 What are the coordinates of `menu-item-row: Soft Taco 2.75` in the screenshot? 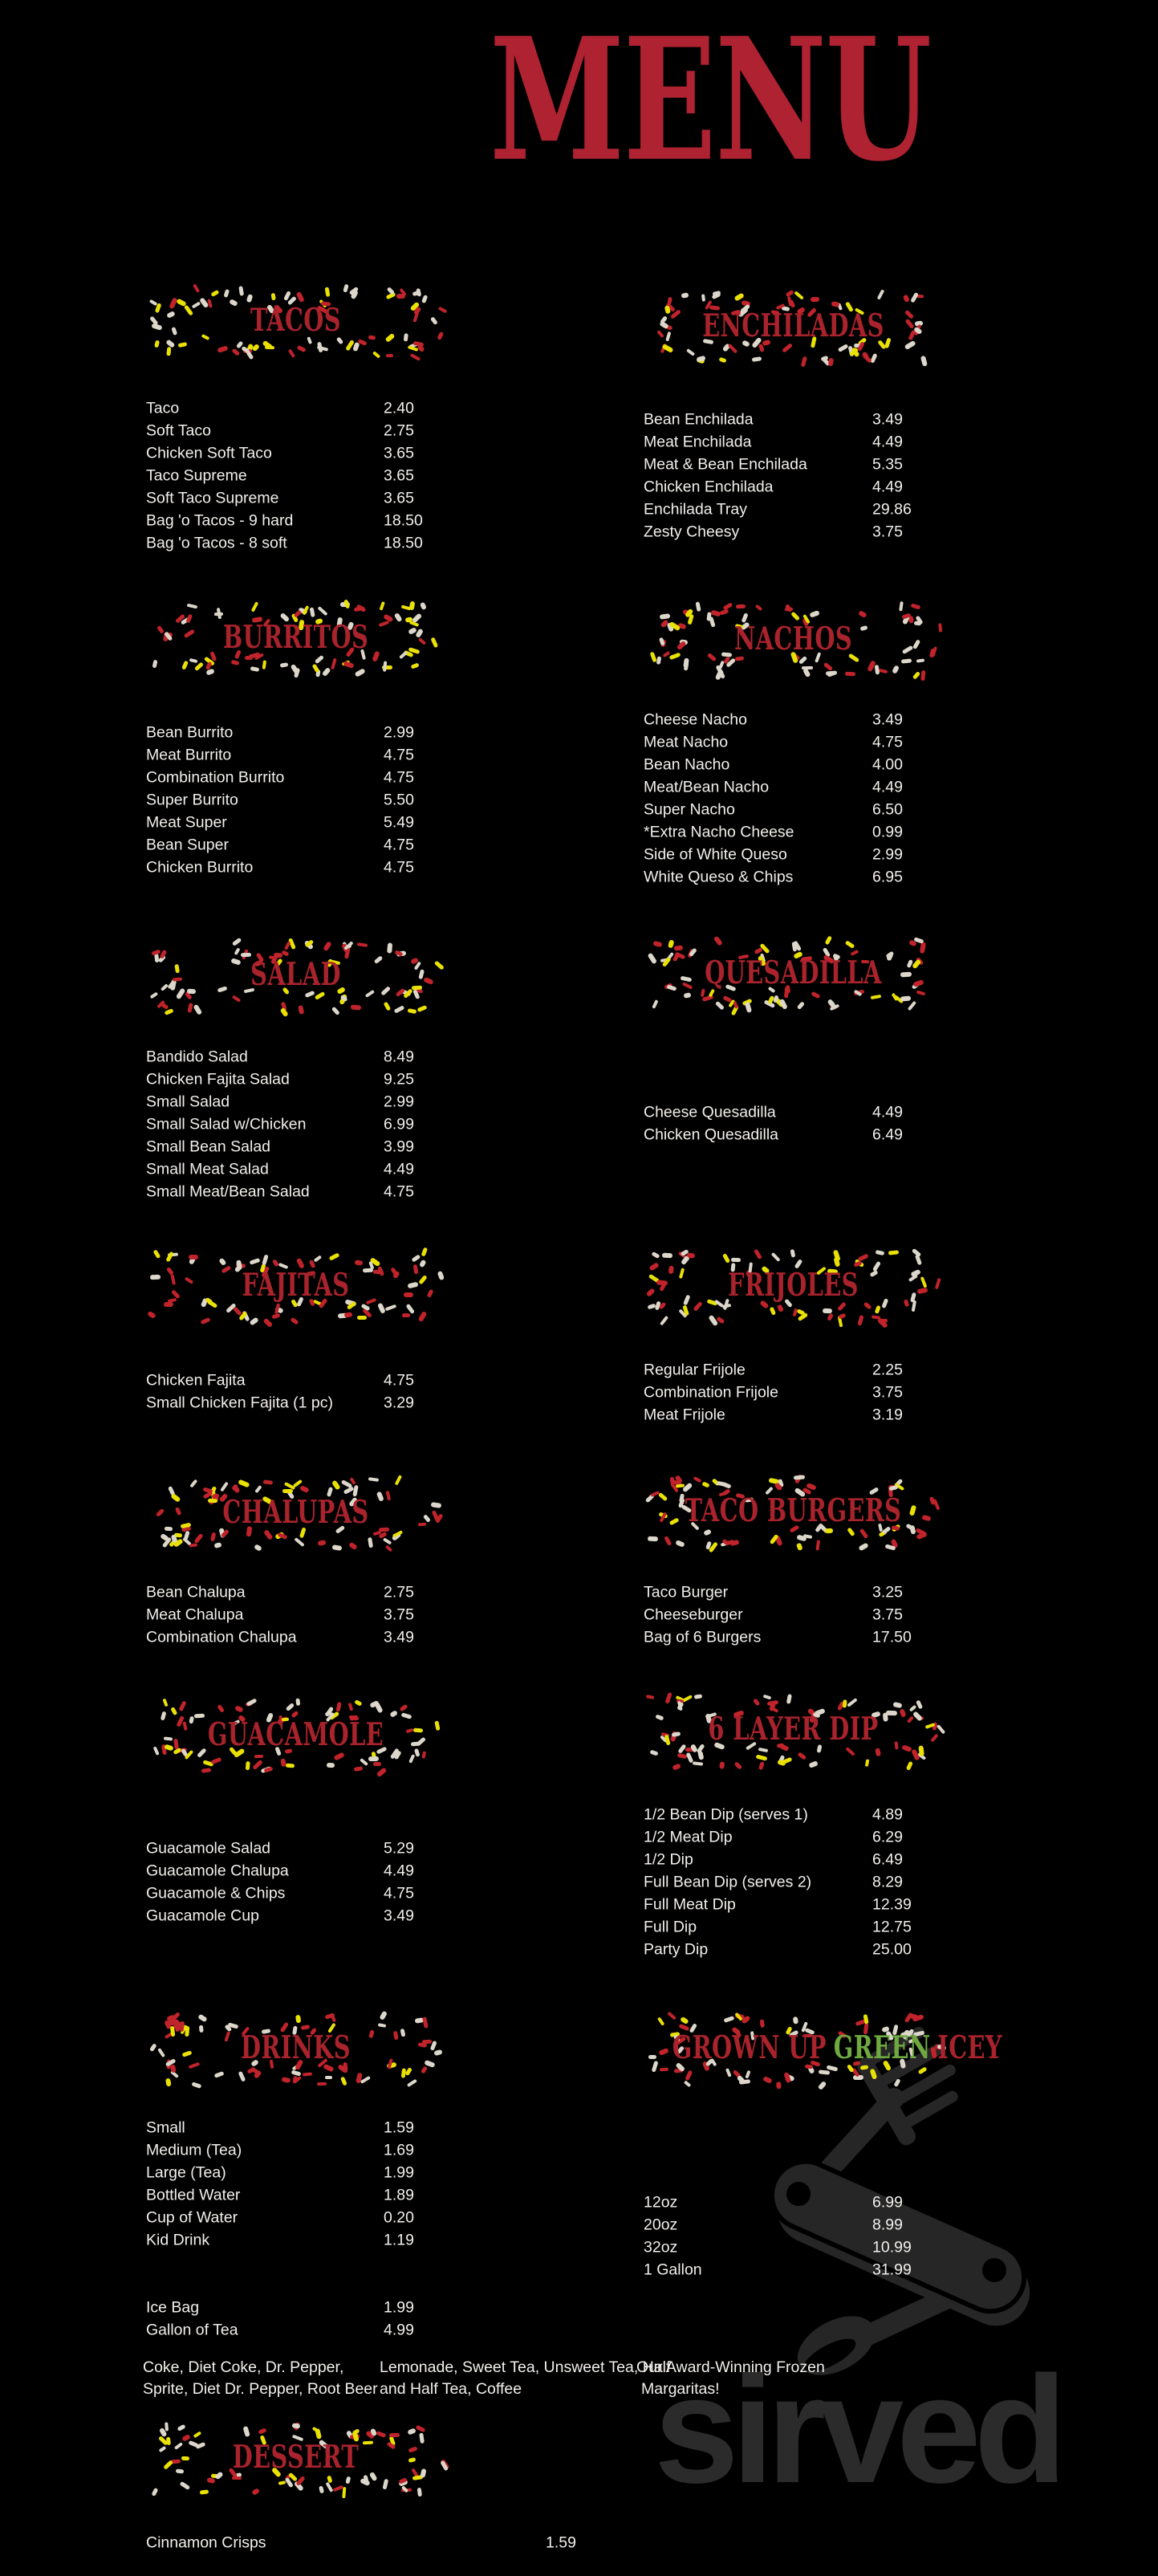 It's located at (363, 431).